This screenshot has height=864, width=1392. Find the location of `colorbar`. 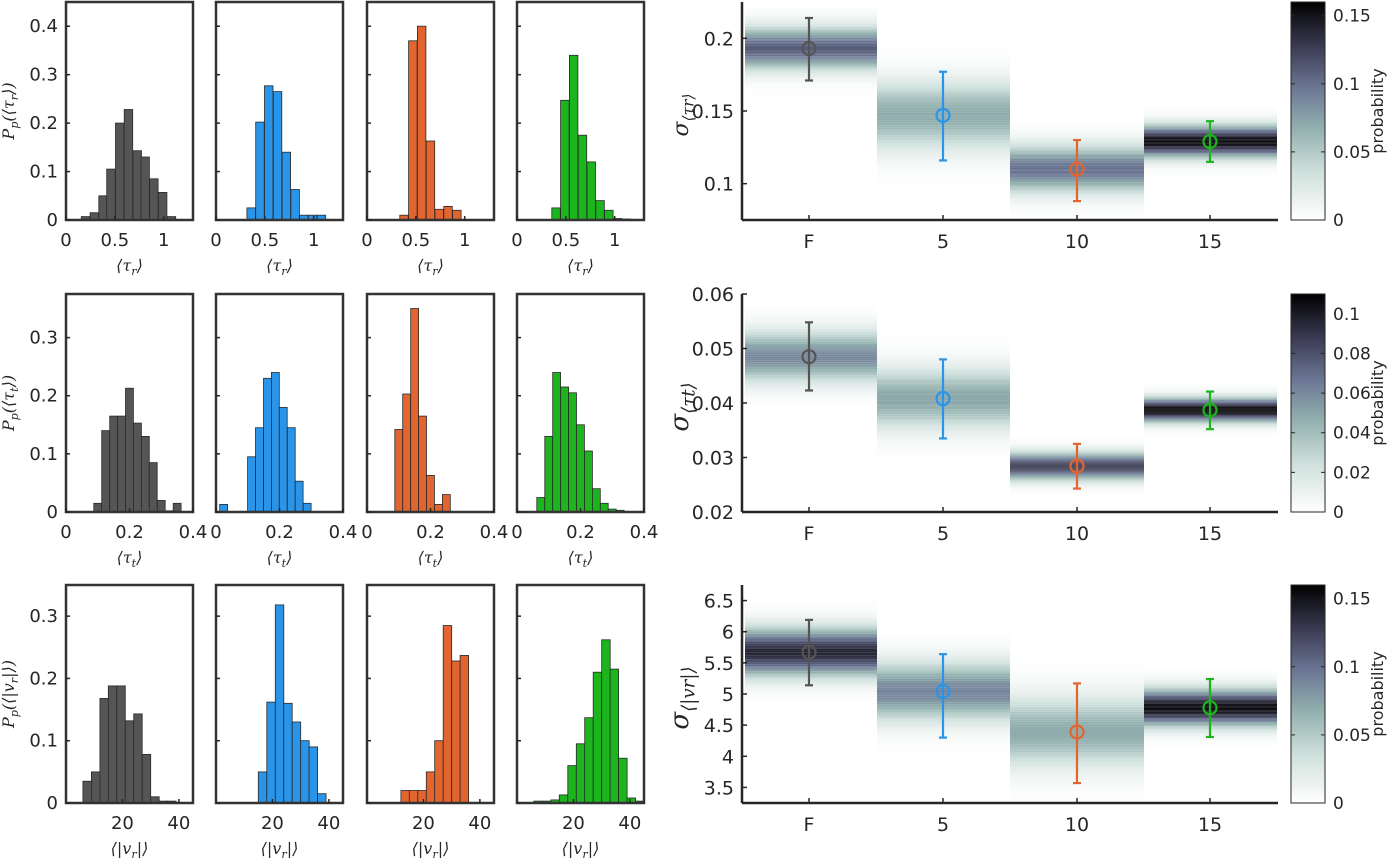

colorbar is located at coordinates (1308, 111).